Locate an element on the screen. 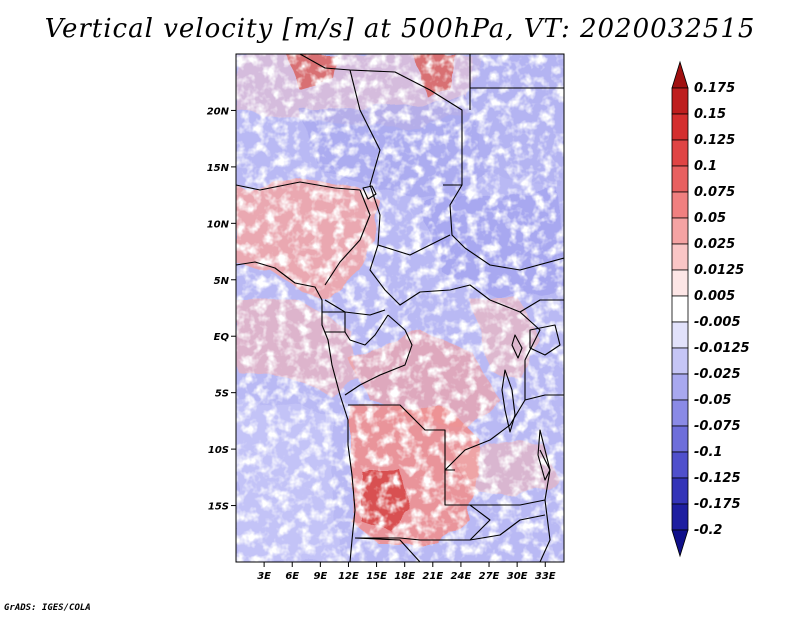 This screenshot has height=618, width=800. lat-tick-label: EQ is located at coordinates (222, 337).